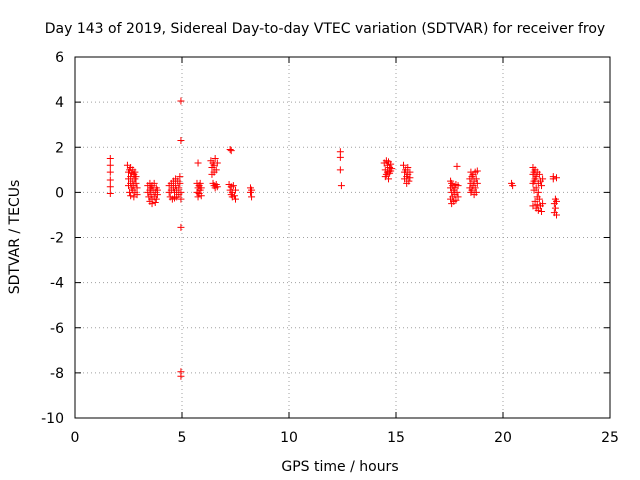 The image size is (640, 480). I want to click on y-tick-label: 4, so click(59, 103).